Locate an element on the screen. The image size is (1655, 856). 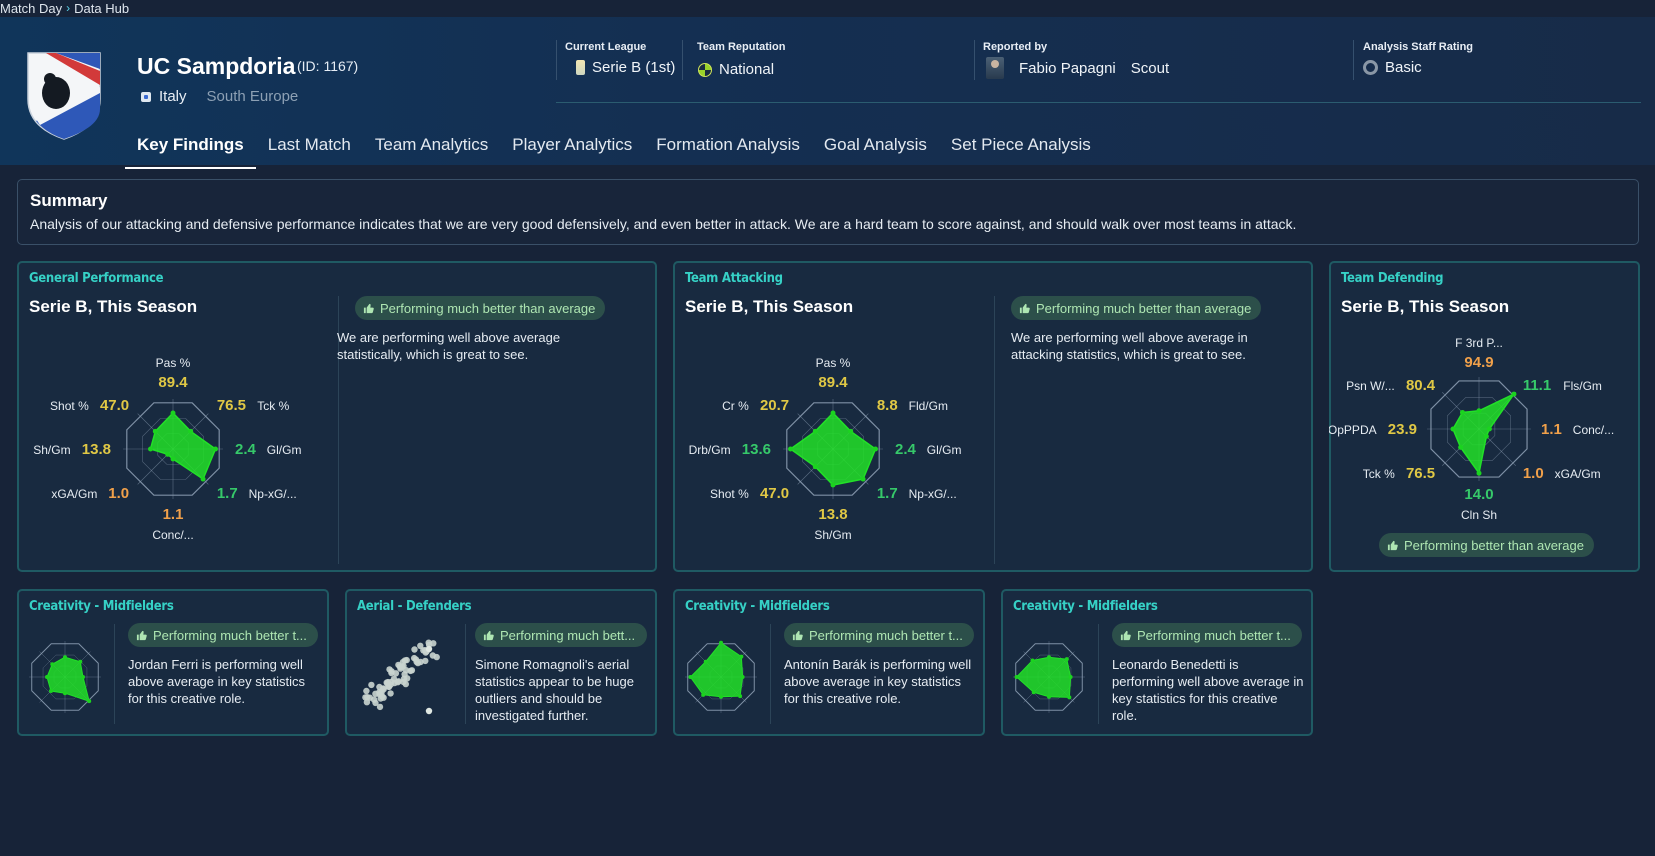
axis-name: Fld/Gm is located at coordinates (928, 406).